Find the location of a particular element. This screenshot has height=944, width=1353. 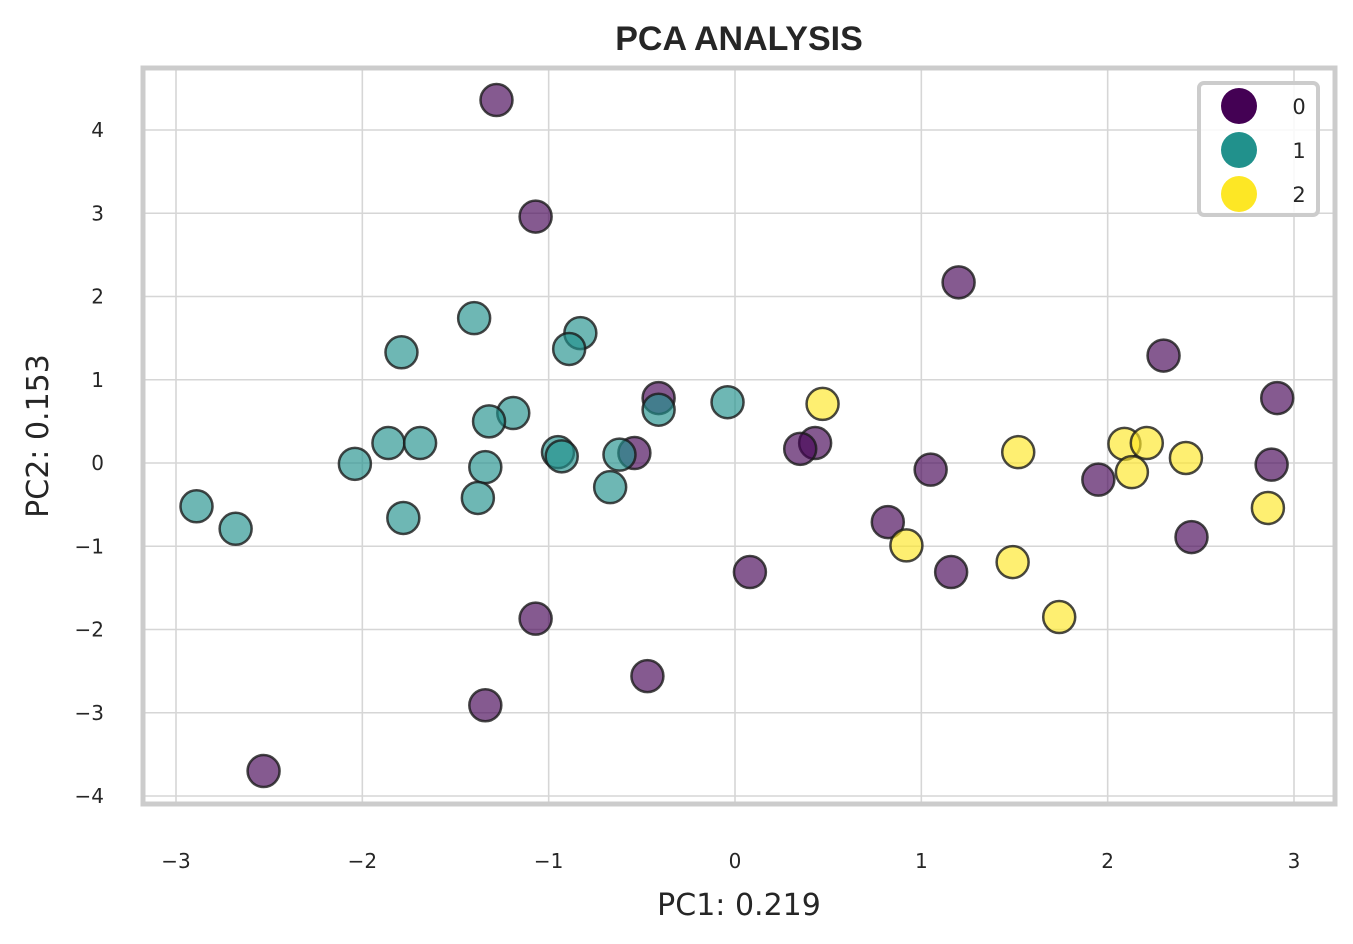

y-tick-label: −3 is located at coordinates (89, 713).